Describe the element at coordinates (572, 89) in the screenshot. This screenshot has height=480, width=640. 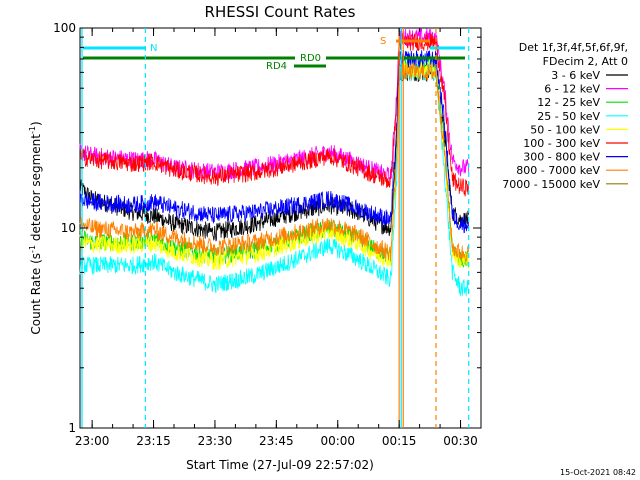
I see `legend-label: 6 - 12 keV` at that location.